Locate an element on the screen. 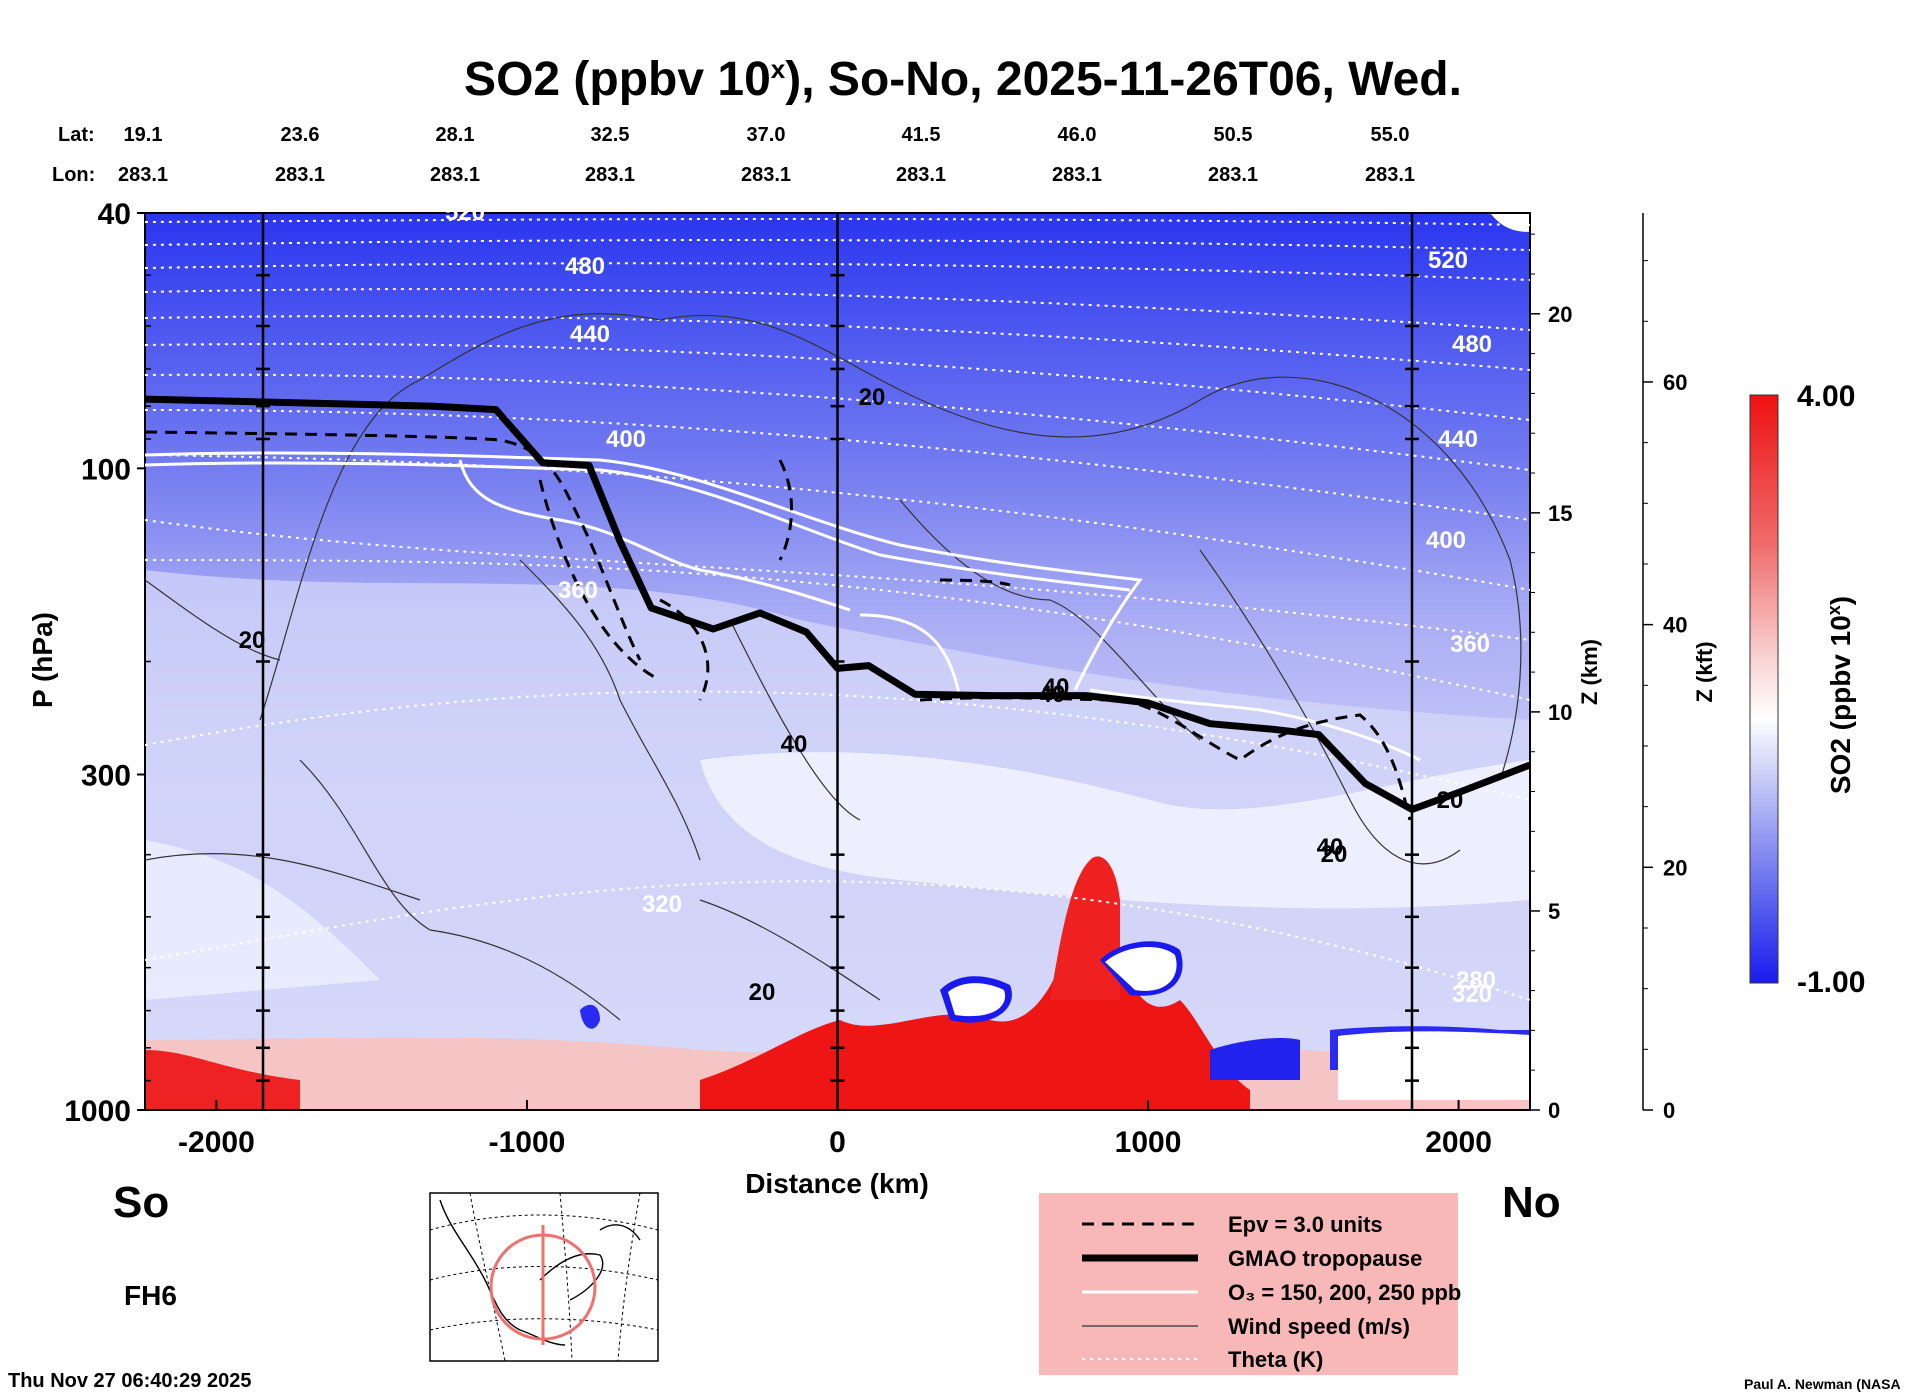  z-km-tick-label: 5 is located at coordinates (1554, 911).